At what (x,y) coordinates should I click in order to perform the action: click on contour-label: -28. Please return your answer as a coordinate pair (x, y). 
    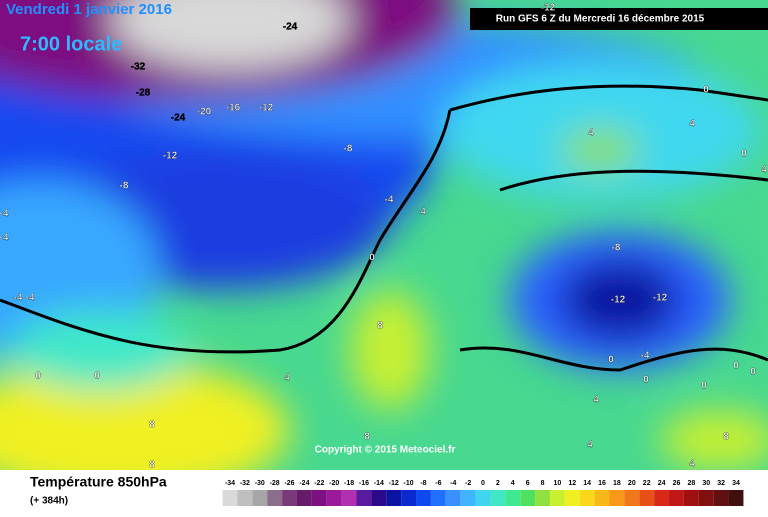
    Looking at the image, I should click on (143, 93).